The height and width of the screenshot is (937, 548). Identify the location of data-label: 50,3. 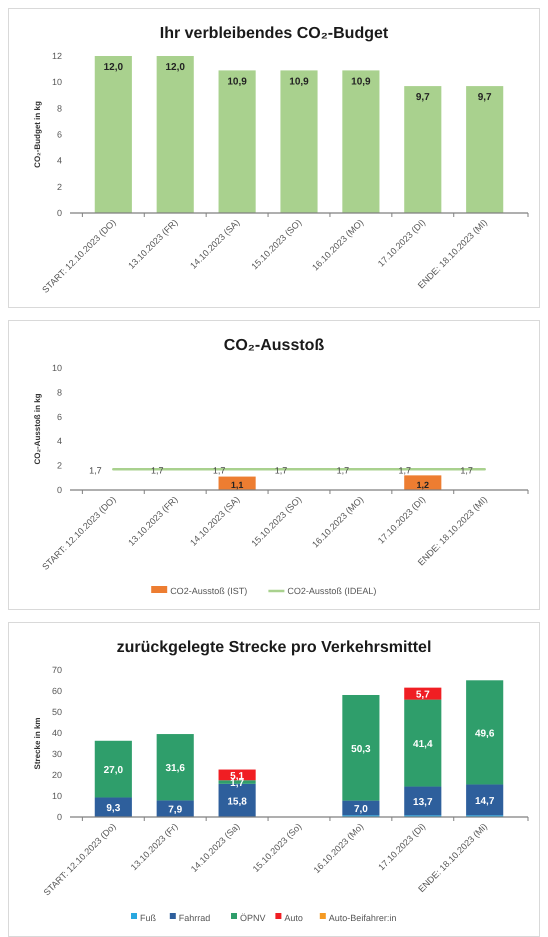
(361, 749).